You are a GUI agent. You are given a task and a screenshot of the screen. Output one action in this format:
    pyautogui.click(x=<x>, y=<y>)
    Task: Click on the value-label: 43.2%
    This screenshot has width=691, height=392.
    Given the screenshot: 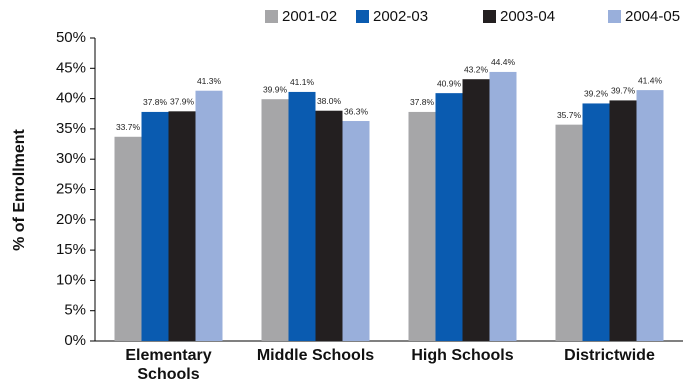 What is the action you would take?
    pyautogui.click(x=476, y=69)
    